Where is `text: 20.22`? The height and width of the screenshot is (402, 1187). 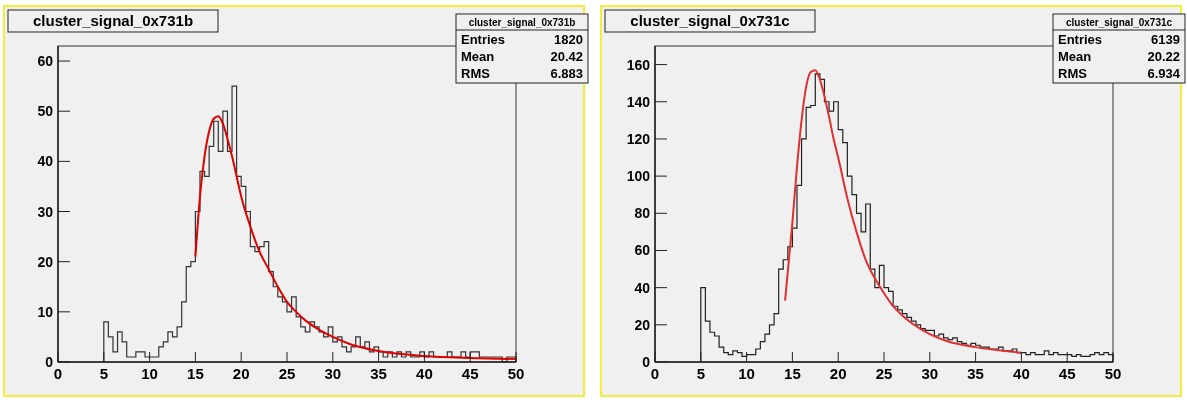
text: 20.22 is located at coordinates (1163, 56).